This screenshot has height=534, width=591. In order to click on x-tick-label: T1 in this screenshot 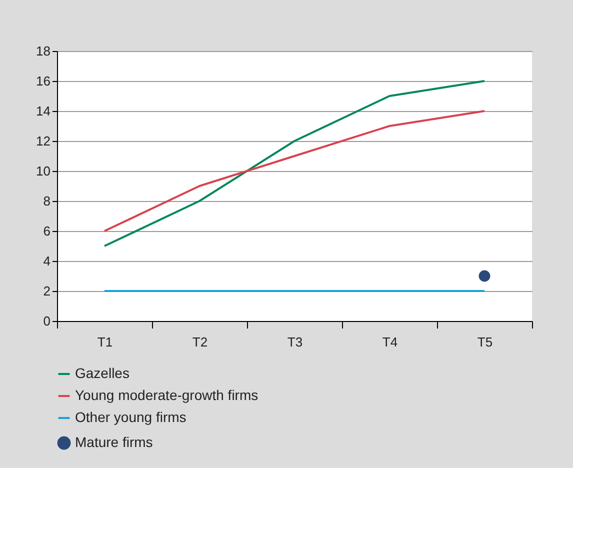, I will do `click(105, 342)`.